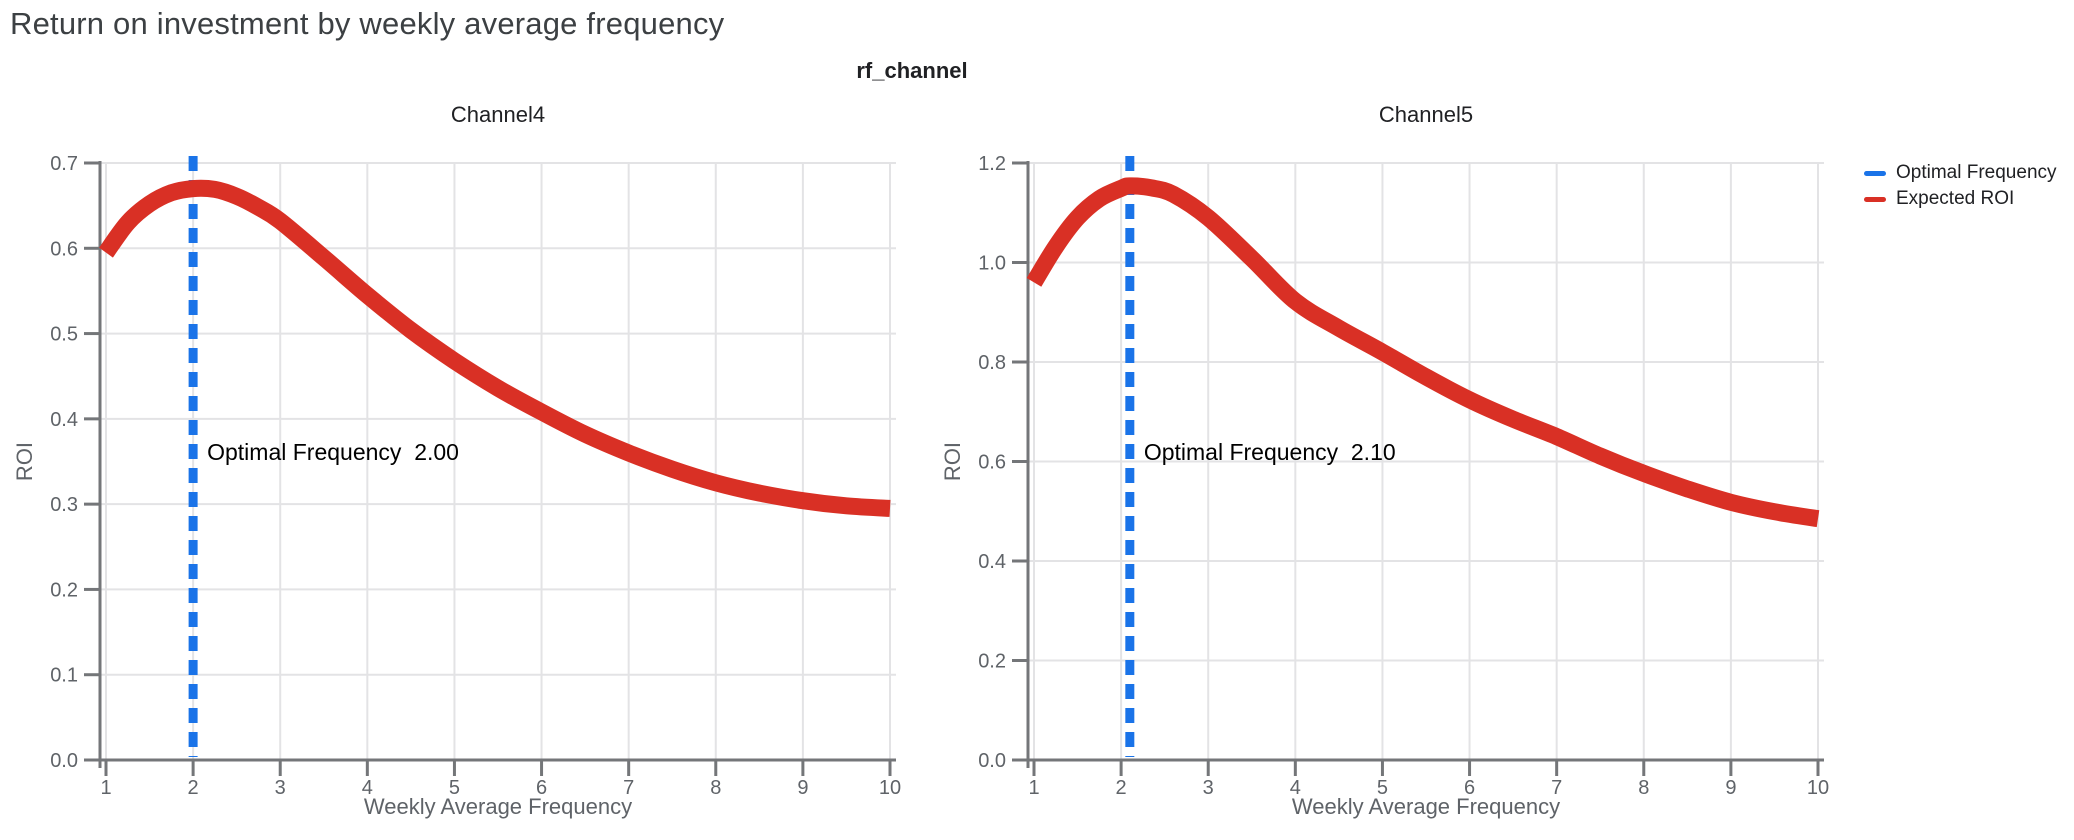  I want to click on y-tick-label: 0.7, so click(64, 164).